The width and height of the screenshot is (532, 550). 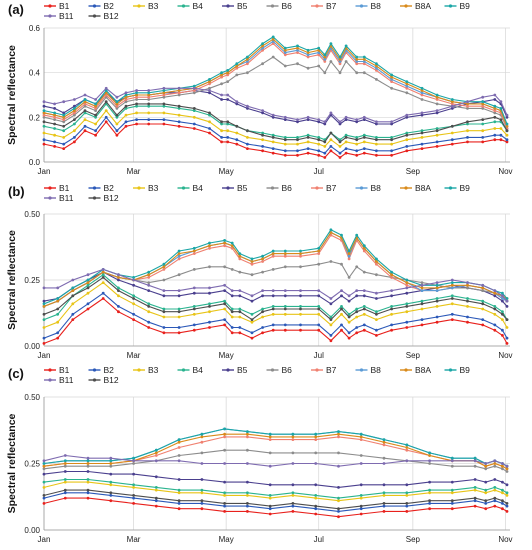 What do you see at coordinates (505, 355) in the screenshot?
I see `x-tick-label: Nov` at bounding box center [505, 355].